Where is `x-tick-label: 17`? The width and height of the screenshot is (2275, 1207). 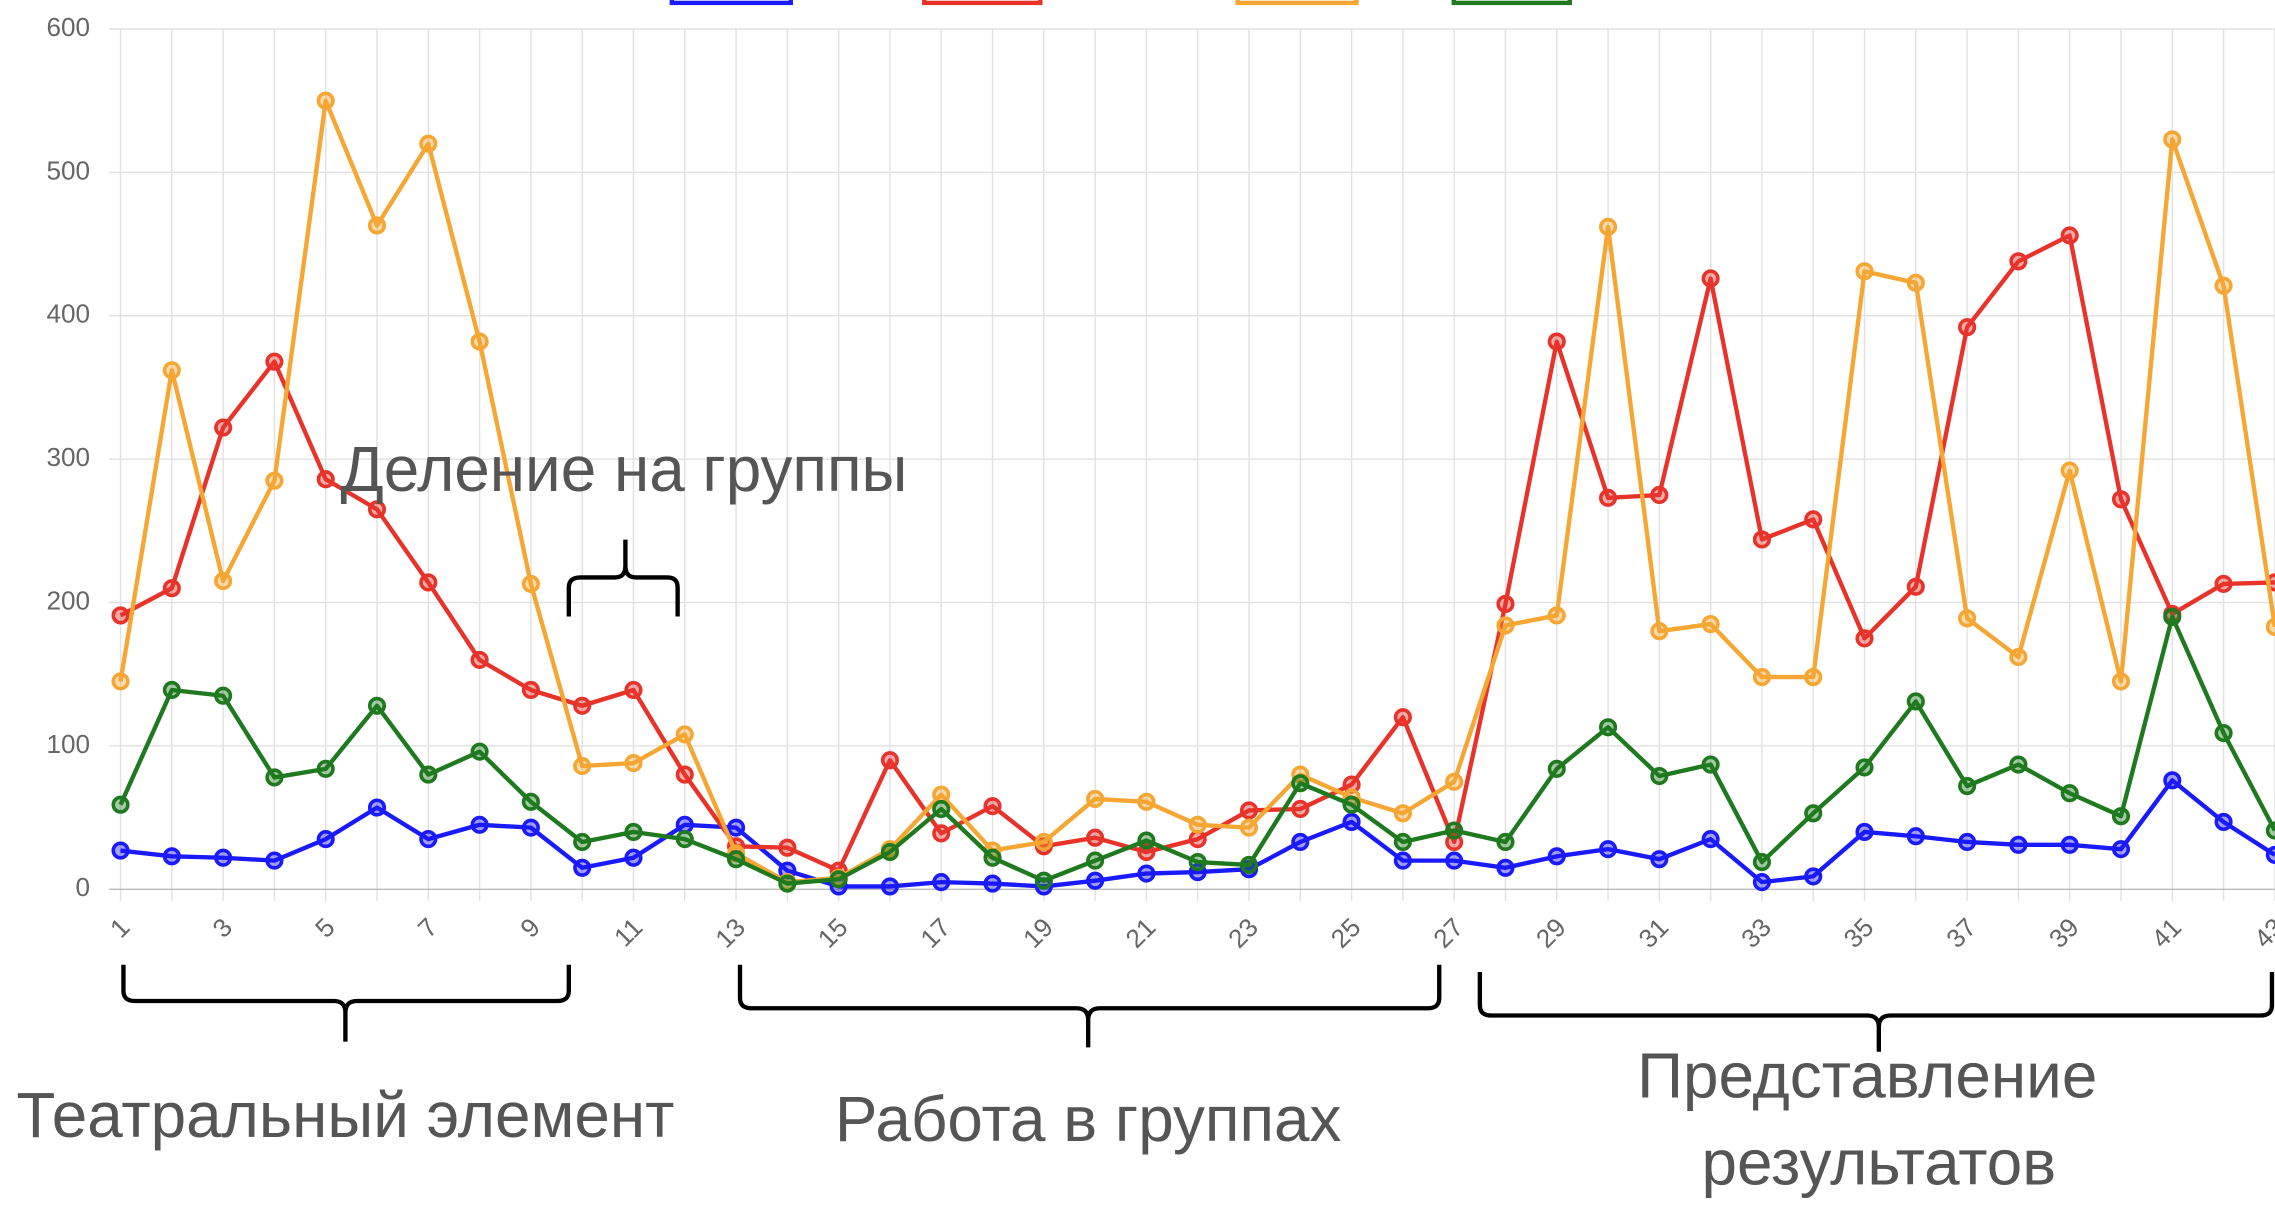
x-tick-label: 17 is located at coordinates (935, 933).